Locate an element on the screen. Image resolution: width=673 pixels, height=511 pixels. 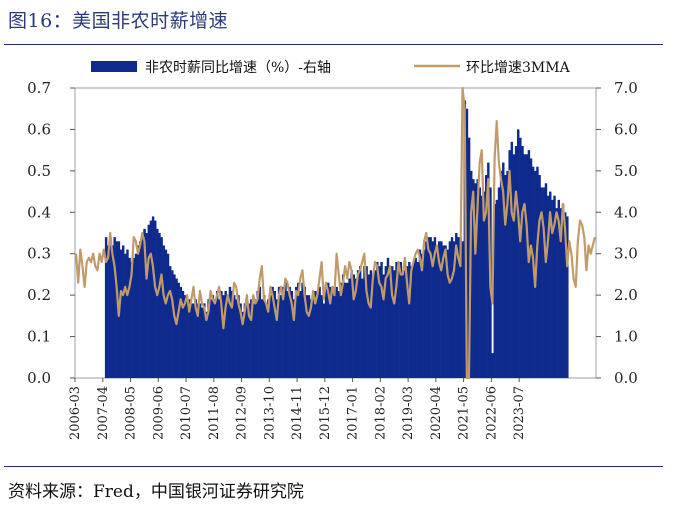
x-tick-label: 2023-07 is located at coordinates (519, 413).